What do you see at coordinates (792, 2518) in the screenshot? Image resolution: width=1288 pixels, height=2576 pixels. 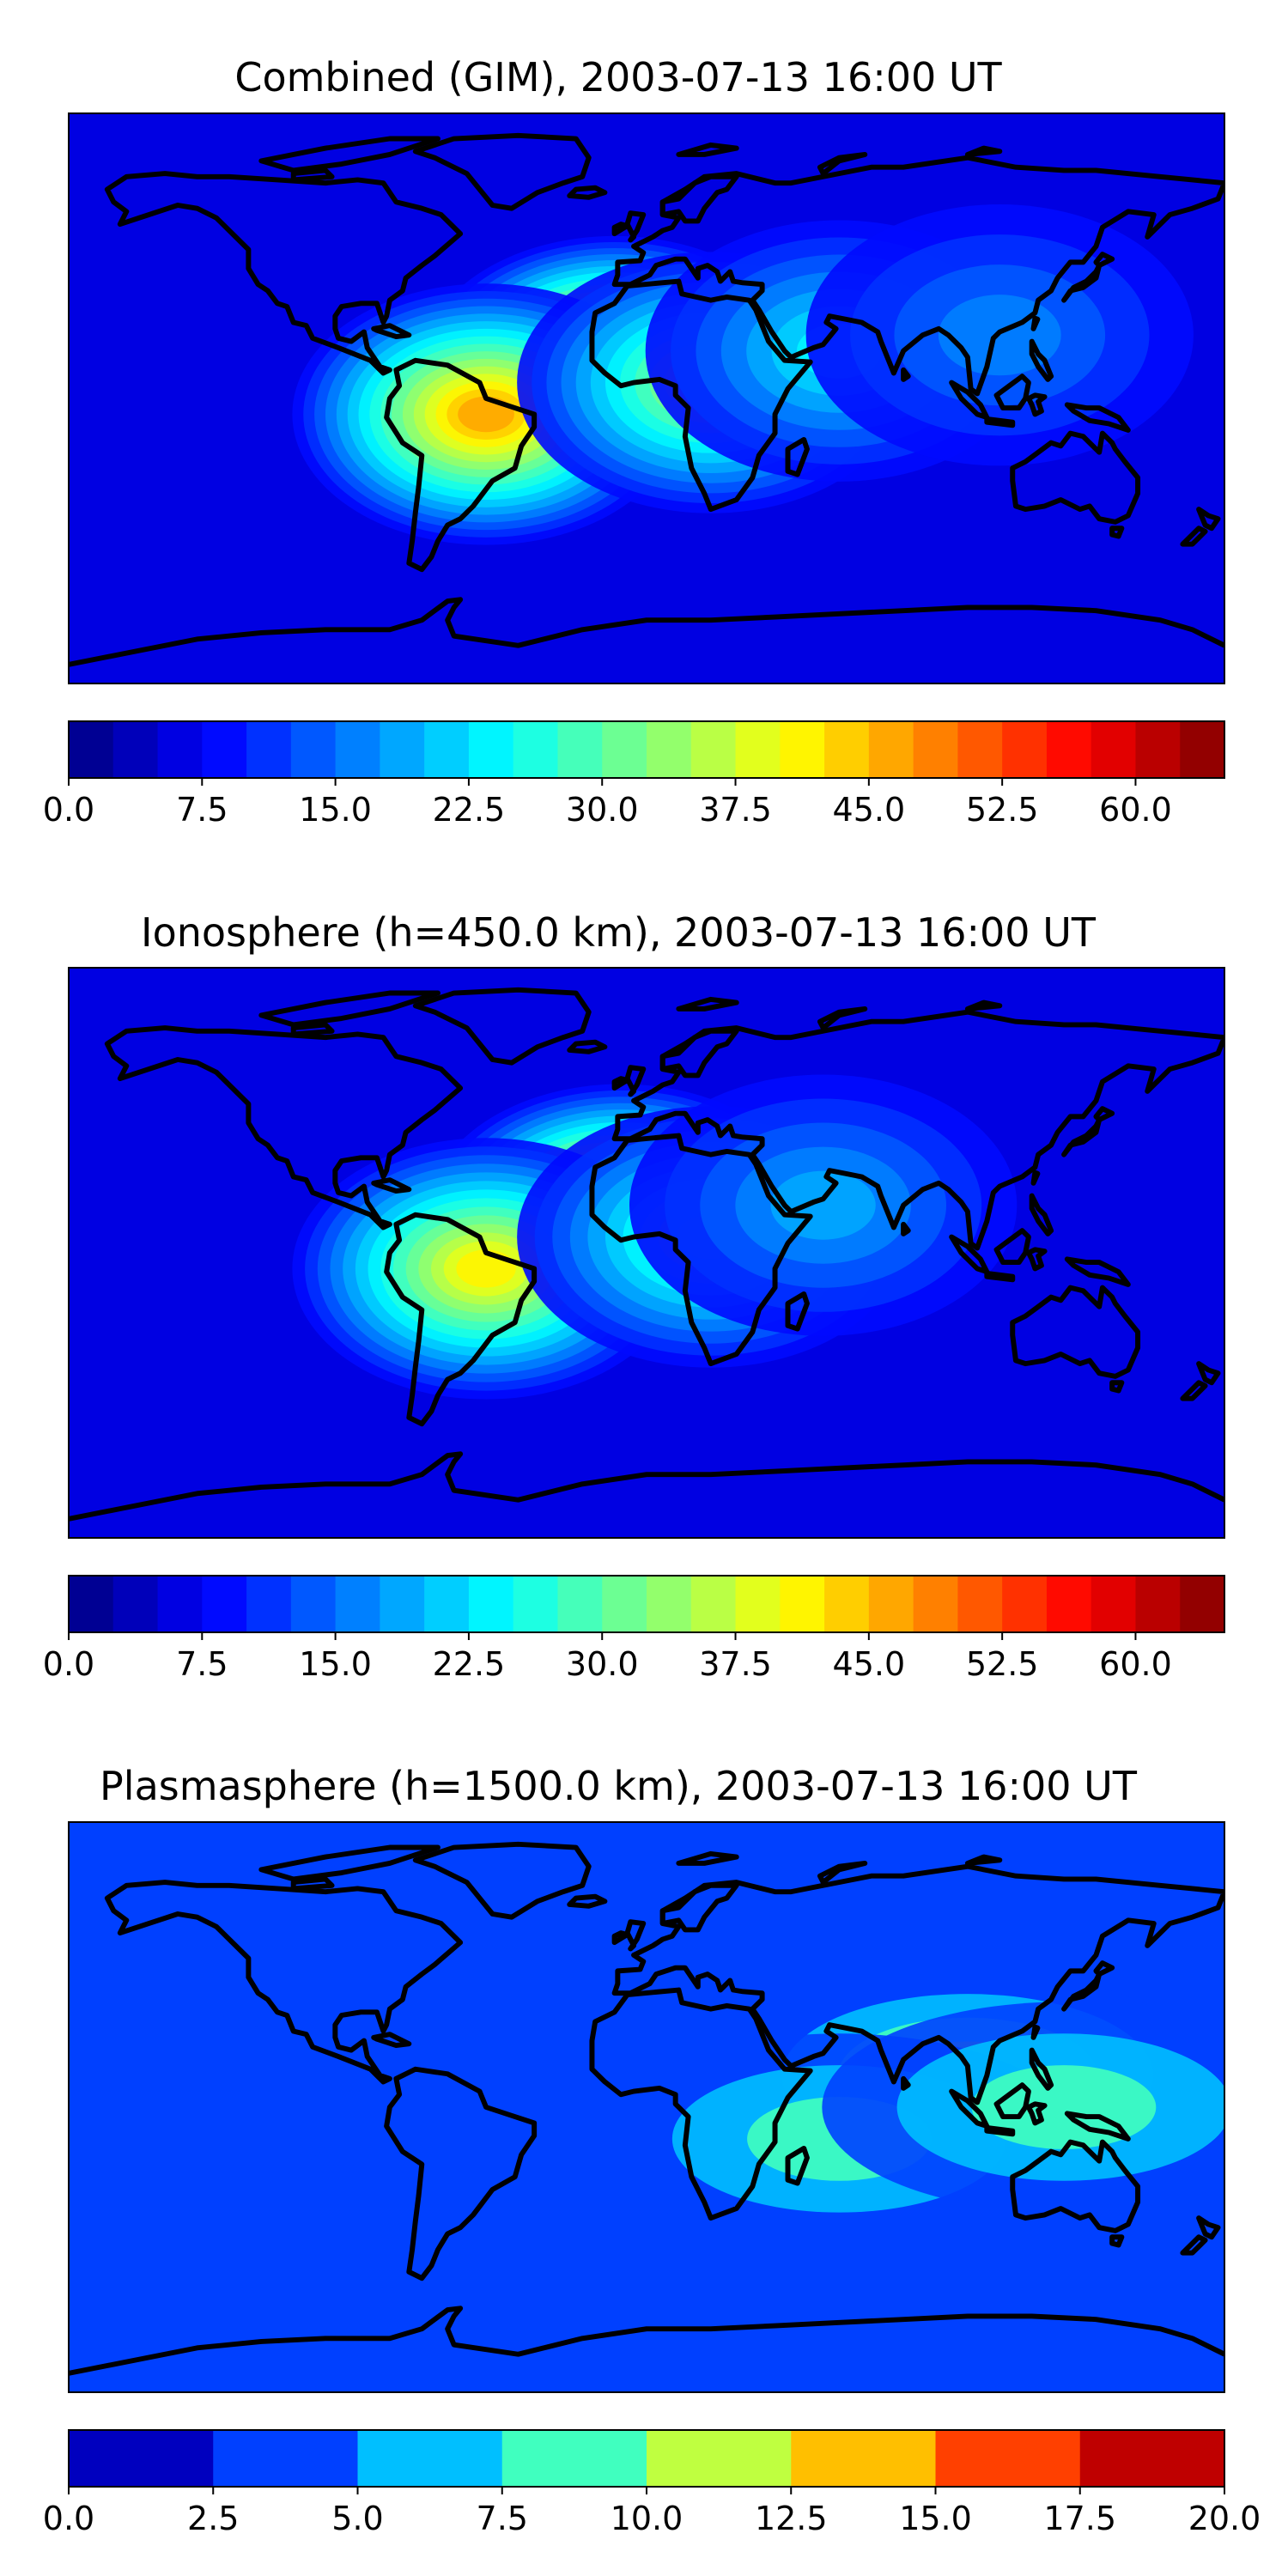 I see `colorbar-tick-label: 12.5` at bounding box center [792, 2518].